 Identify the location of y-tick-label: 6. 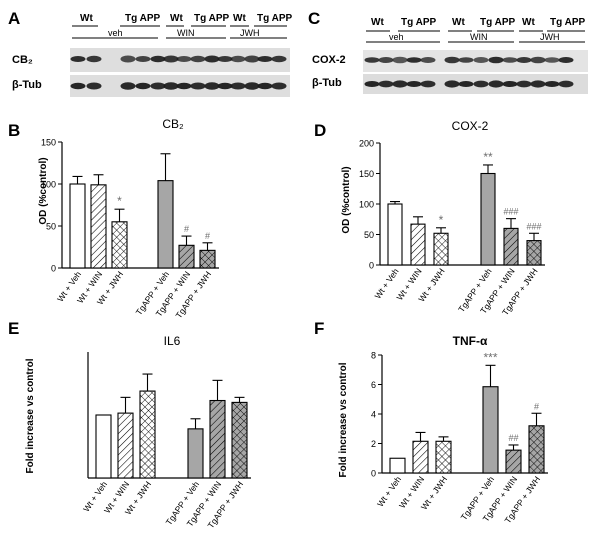
(373, 385).